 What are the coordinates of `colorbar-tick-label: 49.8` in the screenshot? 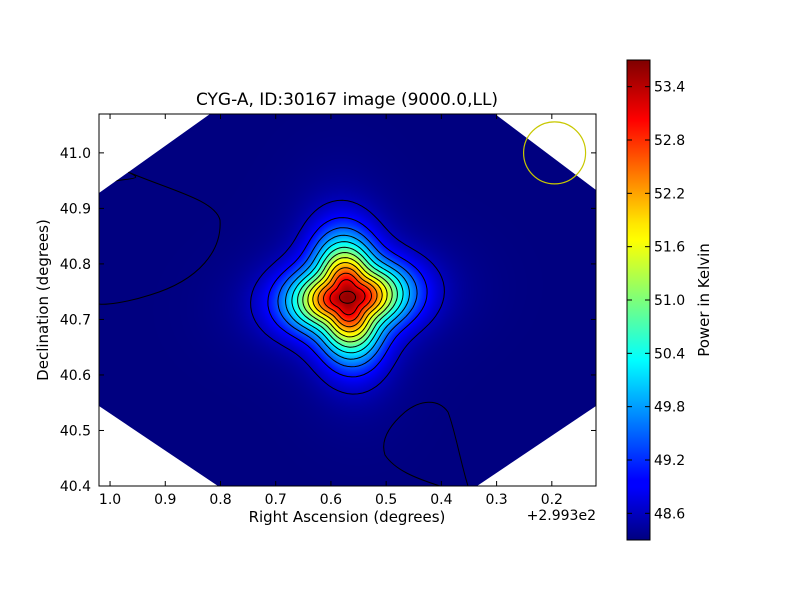 It's located at (669, 408).